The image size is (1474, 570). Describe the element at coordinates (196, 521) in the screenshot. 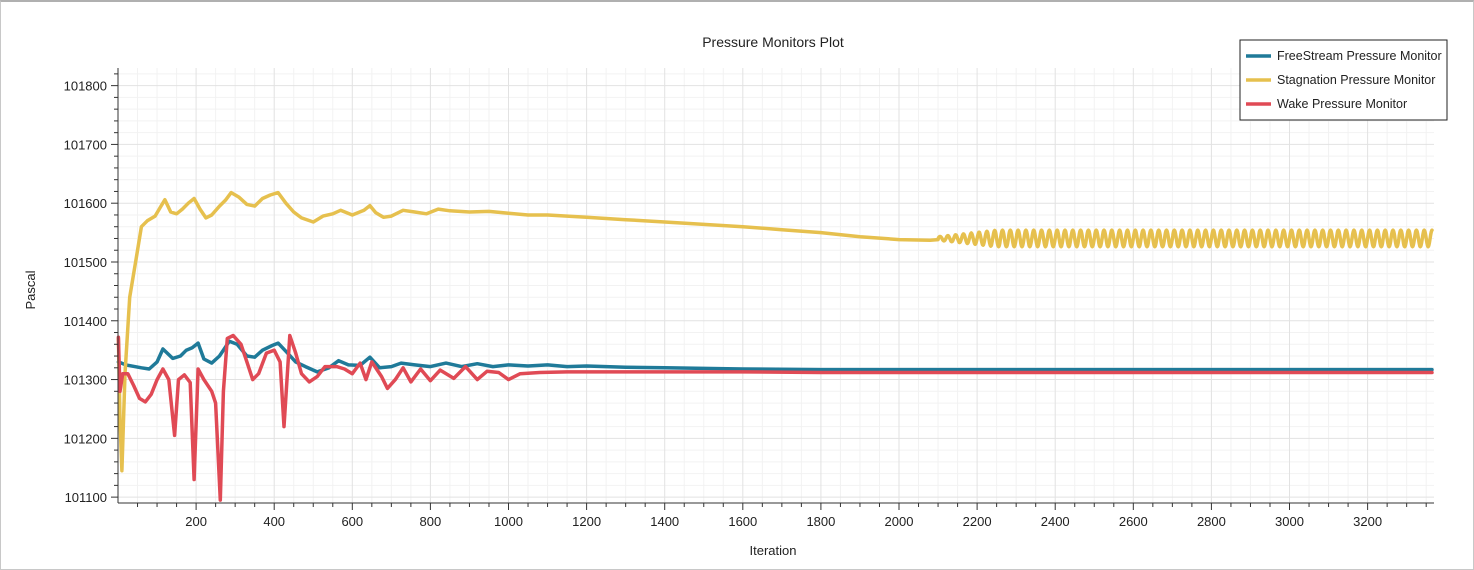

I see `x-tick-label: 200` at that location.